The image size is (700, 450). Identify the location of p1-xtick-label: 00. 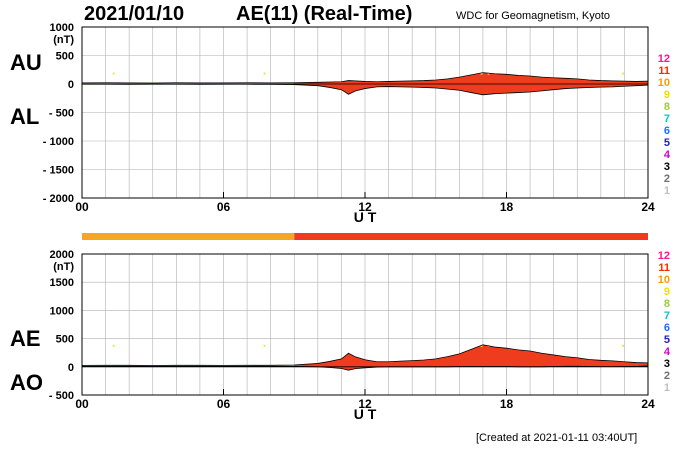
(82, 207).